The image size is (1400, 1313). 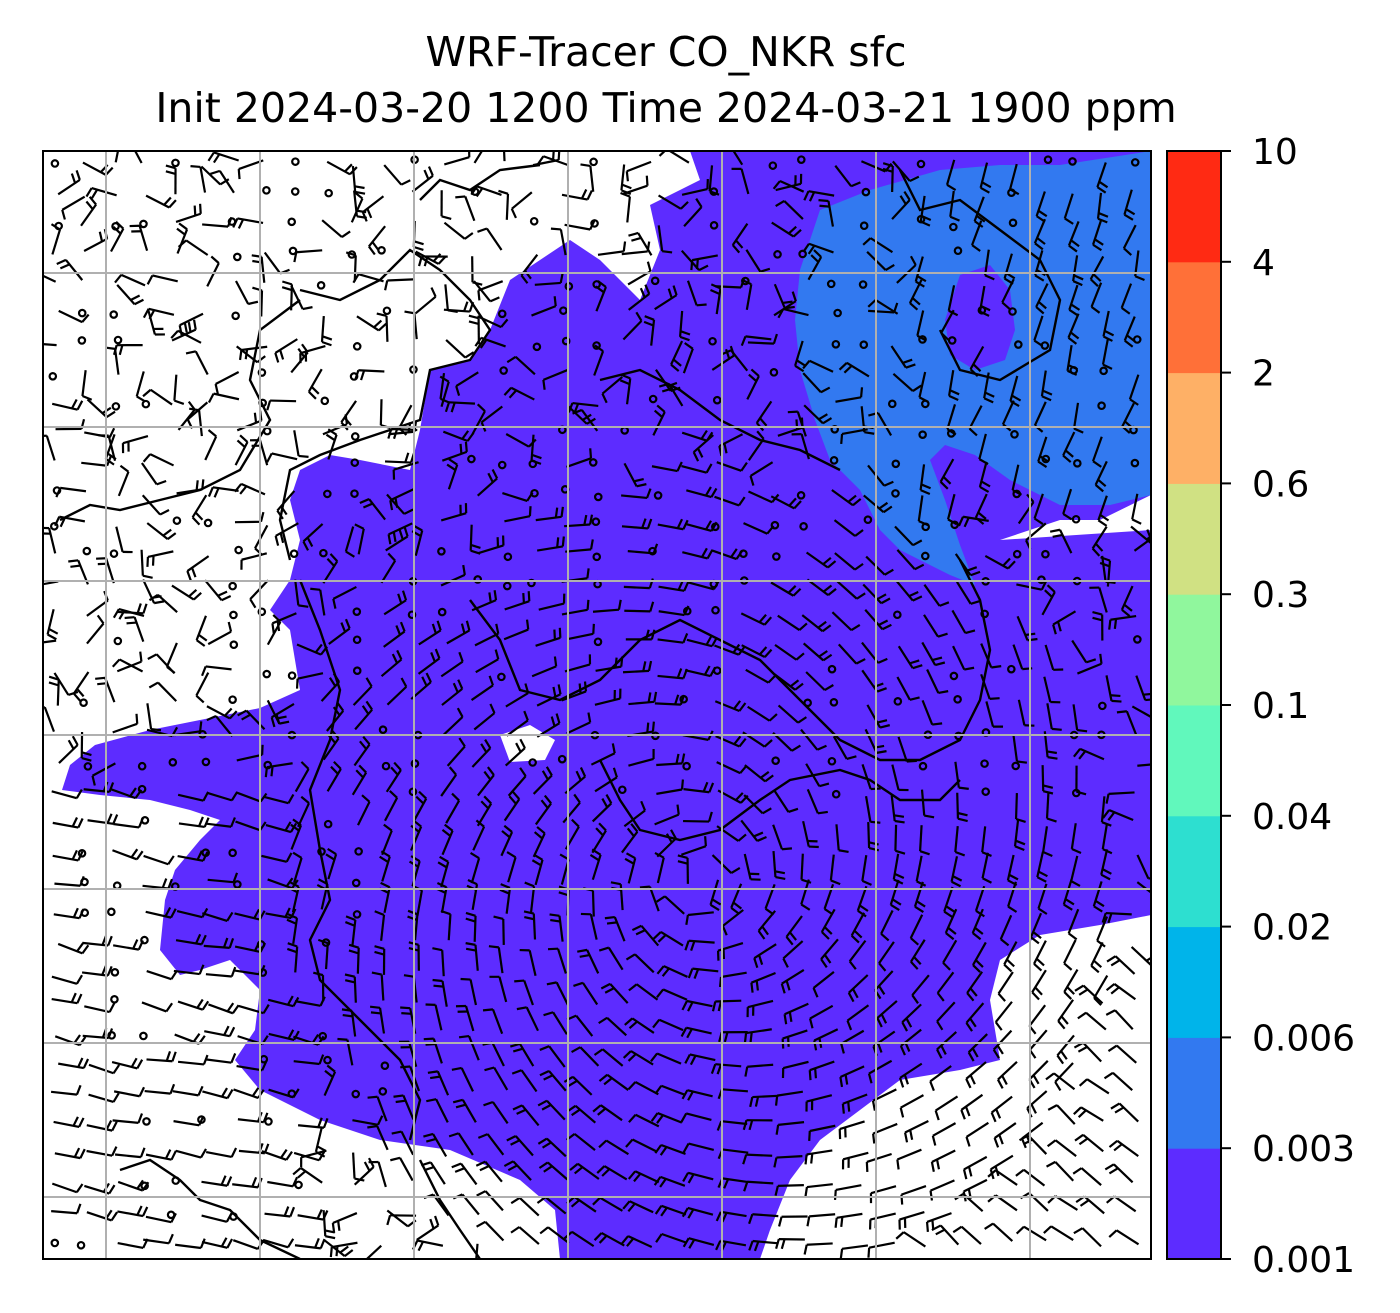 What do you see at coordinates (779, 800) in the screenshot?
I see `coastline-segment` at bounding box center [779, 800].